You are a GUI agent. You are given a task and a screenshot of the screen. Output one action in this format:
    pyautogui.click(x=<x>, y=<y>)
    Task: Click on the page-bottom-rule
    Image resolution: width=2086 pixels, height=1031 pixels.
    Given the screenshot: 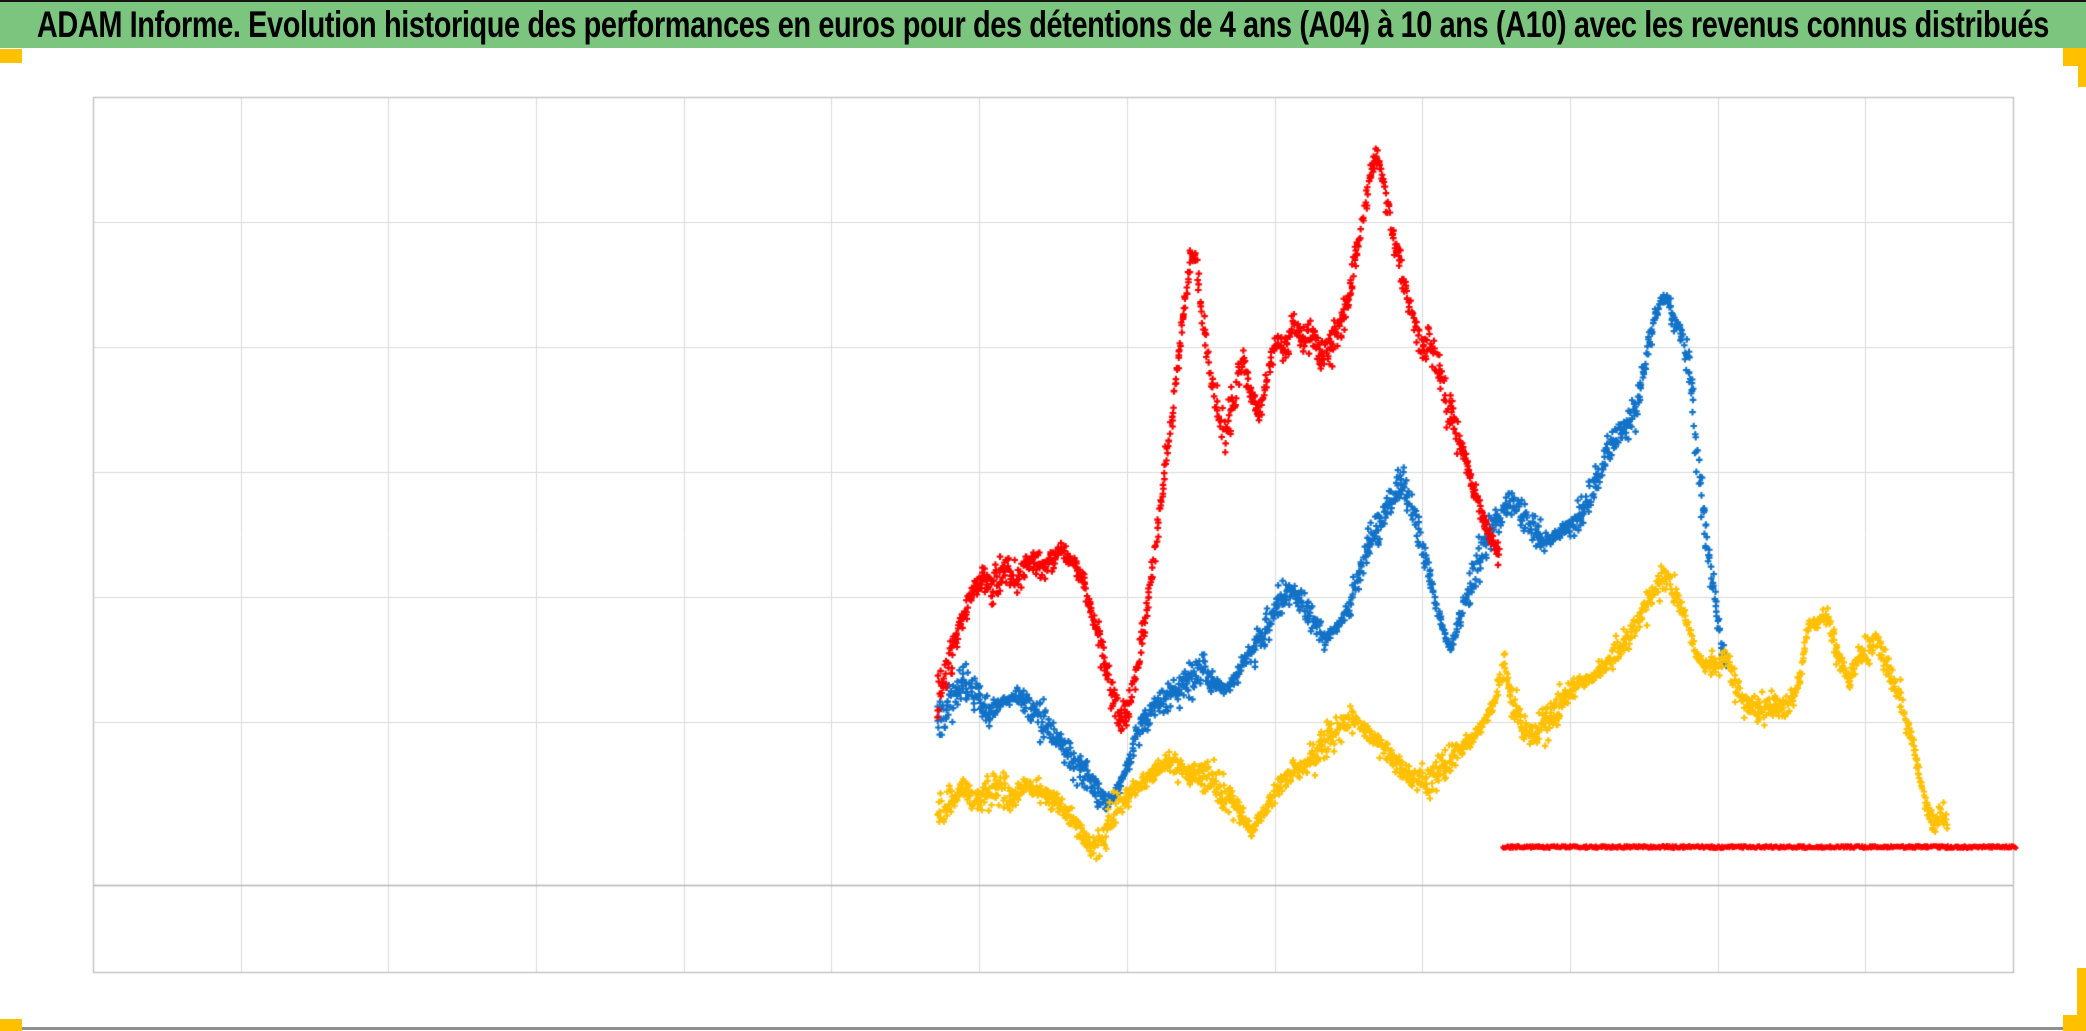 What is the action you would take?
    pyautogui.click(x=1043, y=1028)
    